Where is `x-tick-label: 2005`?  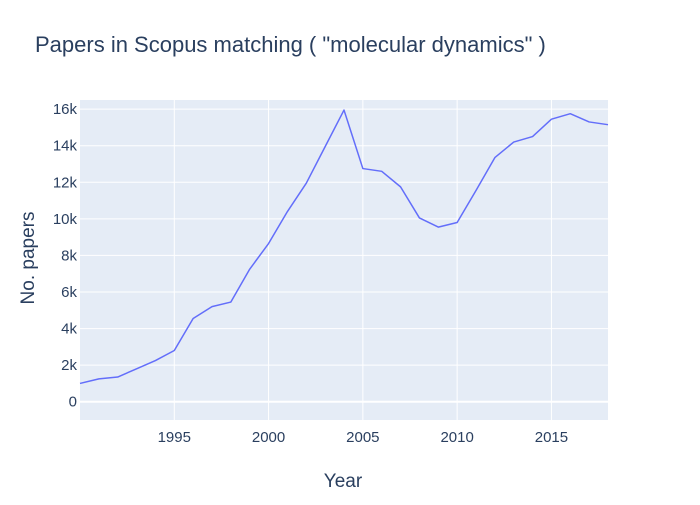
x-tick-label: 2005 is located at coordinates (362, 437).